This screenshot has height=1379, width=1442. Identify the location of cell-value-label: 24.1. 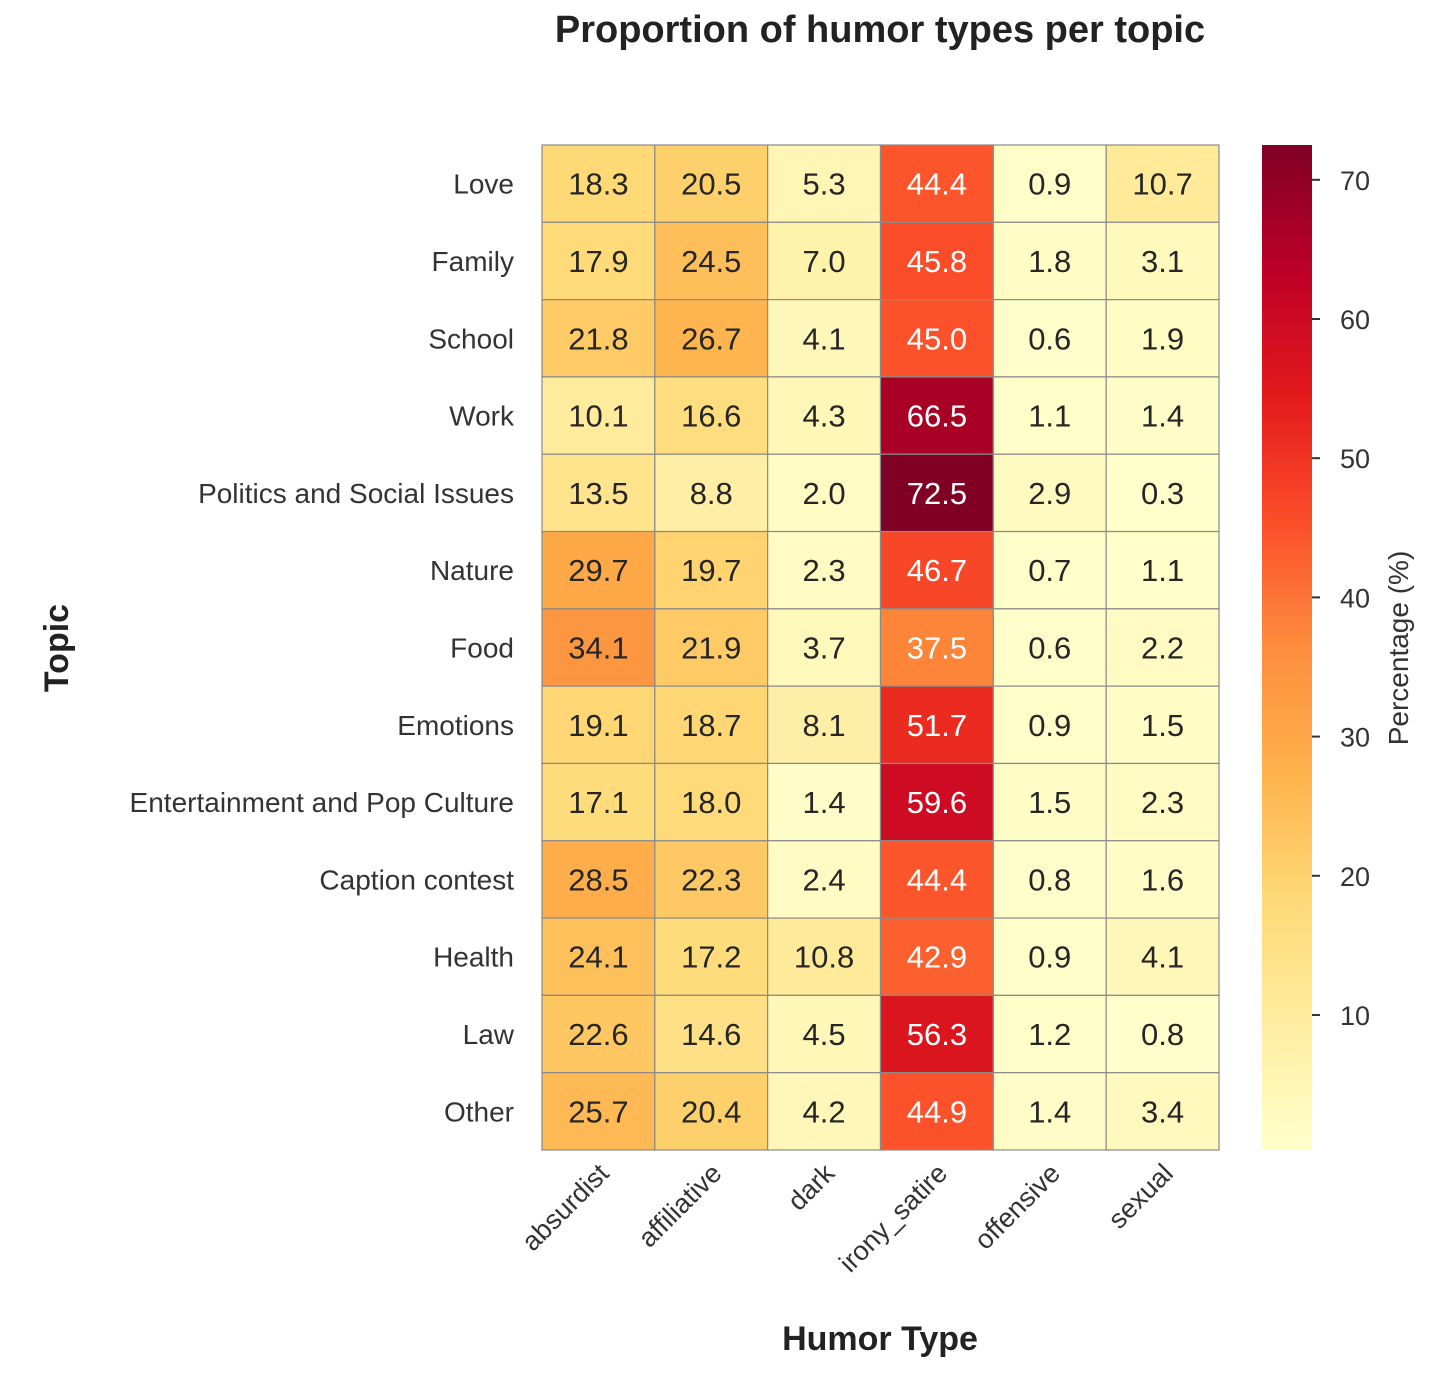
(598, 957).